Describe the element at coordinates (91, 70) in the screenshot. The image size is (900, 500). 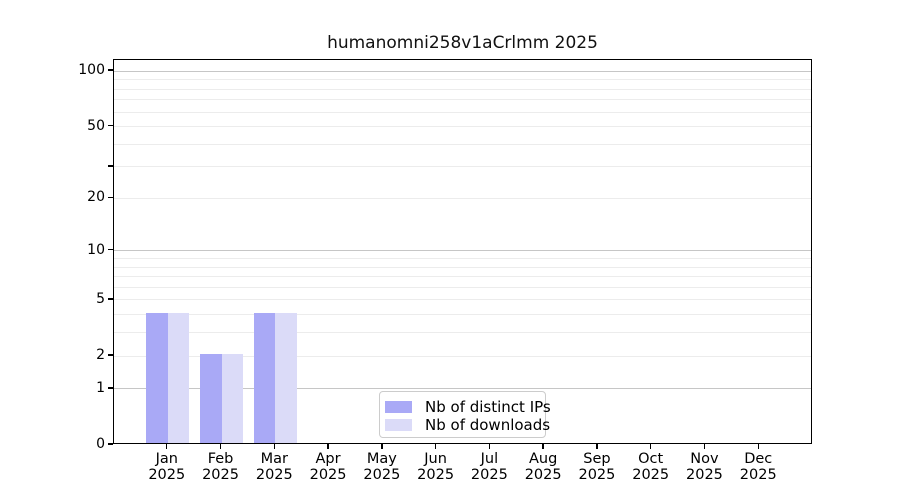
I see `y-tick-label: 100` at that location.